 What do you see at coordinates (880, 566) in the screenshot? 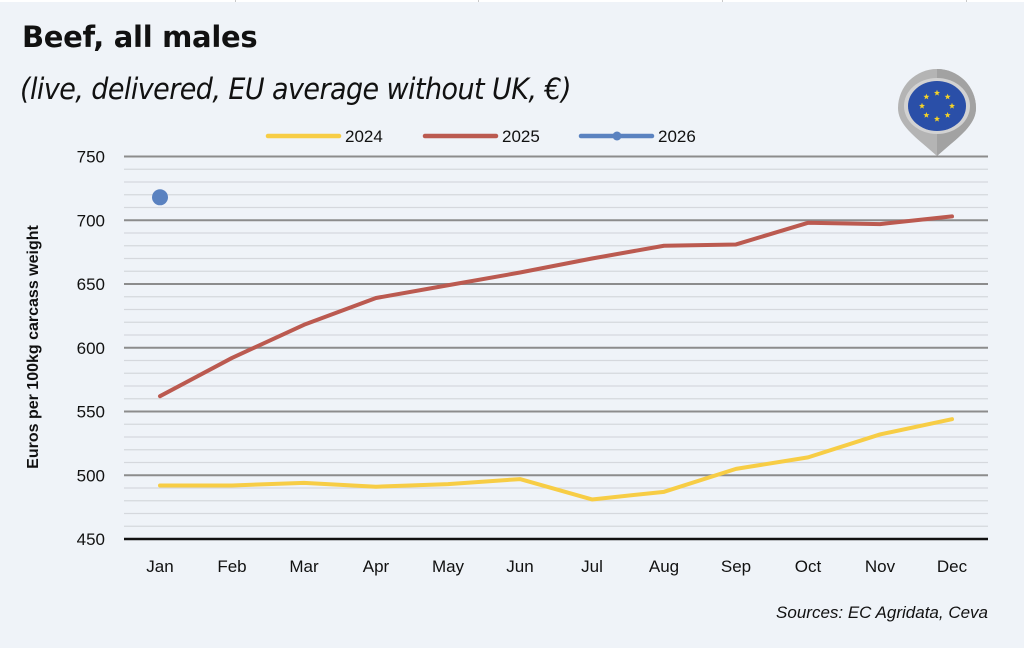
I see `x-tick-label: Nov` at bounding box center [880, 566].